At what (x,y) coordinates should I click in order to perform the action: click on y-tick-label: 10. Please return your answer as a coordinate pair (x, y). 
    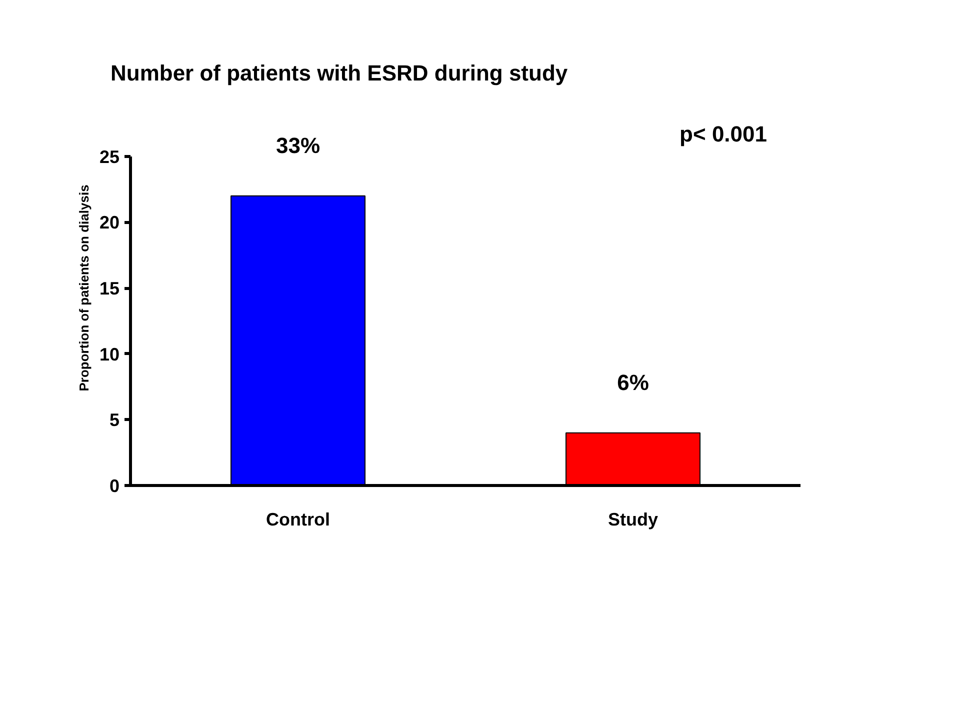
    Looking at the image, I should click on (109, 354).